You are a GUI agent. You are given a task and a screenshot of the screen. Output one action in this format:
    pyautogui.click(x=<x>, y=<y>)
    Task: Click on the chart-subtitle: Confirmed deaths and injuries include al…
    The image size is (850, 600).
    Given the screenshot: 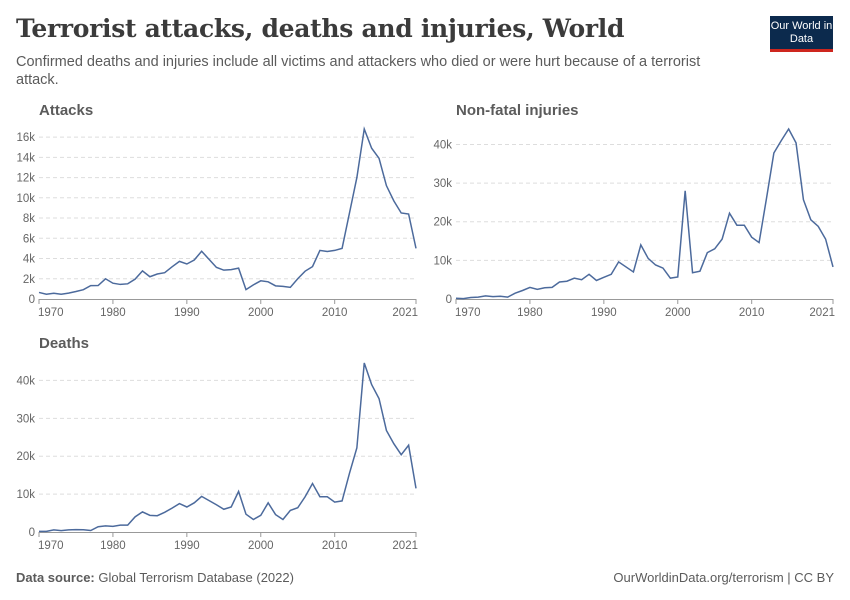 What is the action you would take?
    pyautogui.click(x=358, y=71)
    